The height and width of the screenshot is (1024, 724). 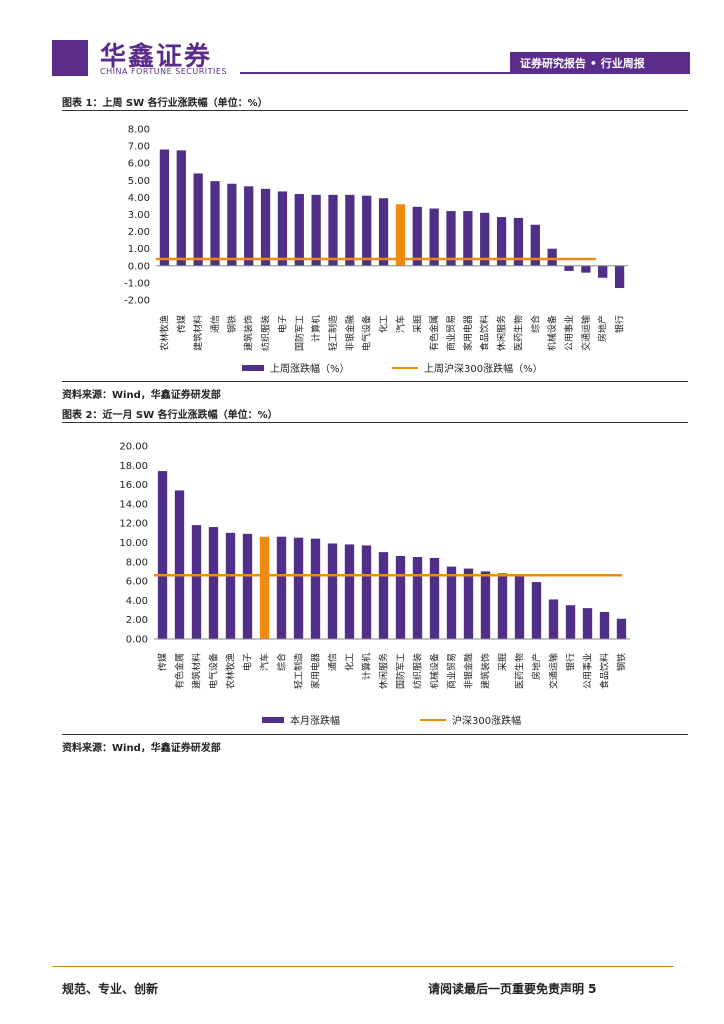 I want to click on logo-mark-icon, so click(x=70, y=58).